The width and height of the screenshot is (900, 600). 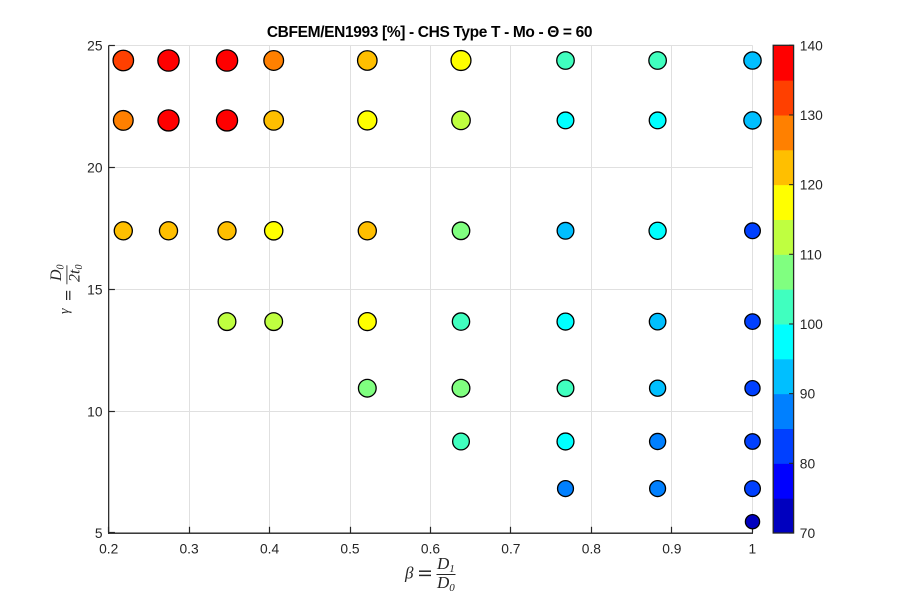 What do you see at coordinates (672, 548) in the screenshot?
I see `svg-text: 0.9` at bounding box center [672, 548].